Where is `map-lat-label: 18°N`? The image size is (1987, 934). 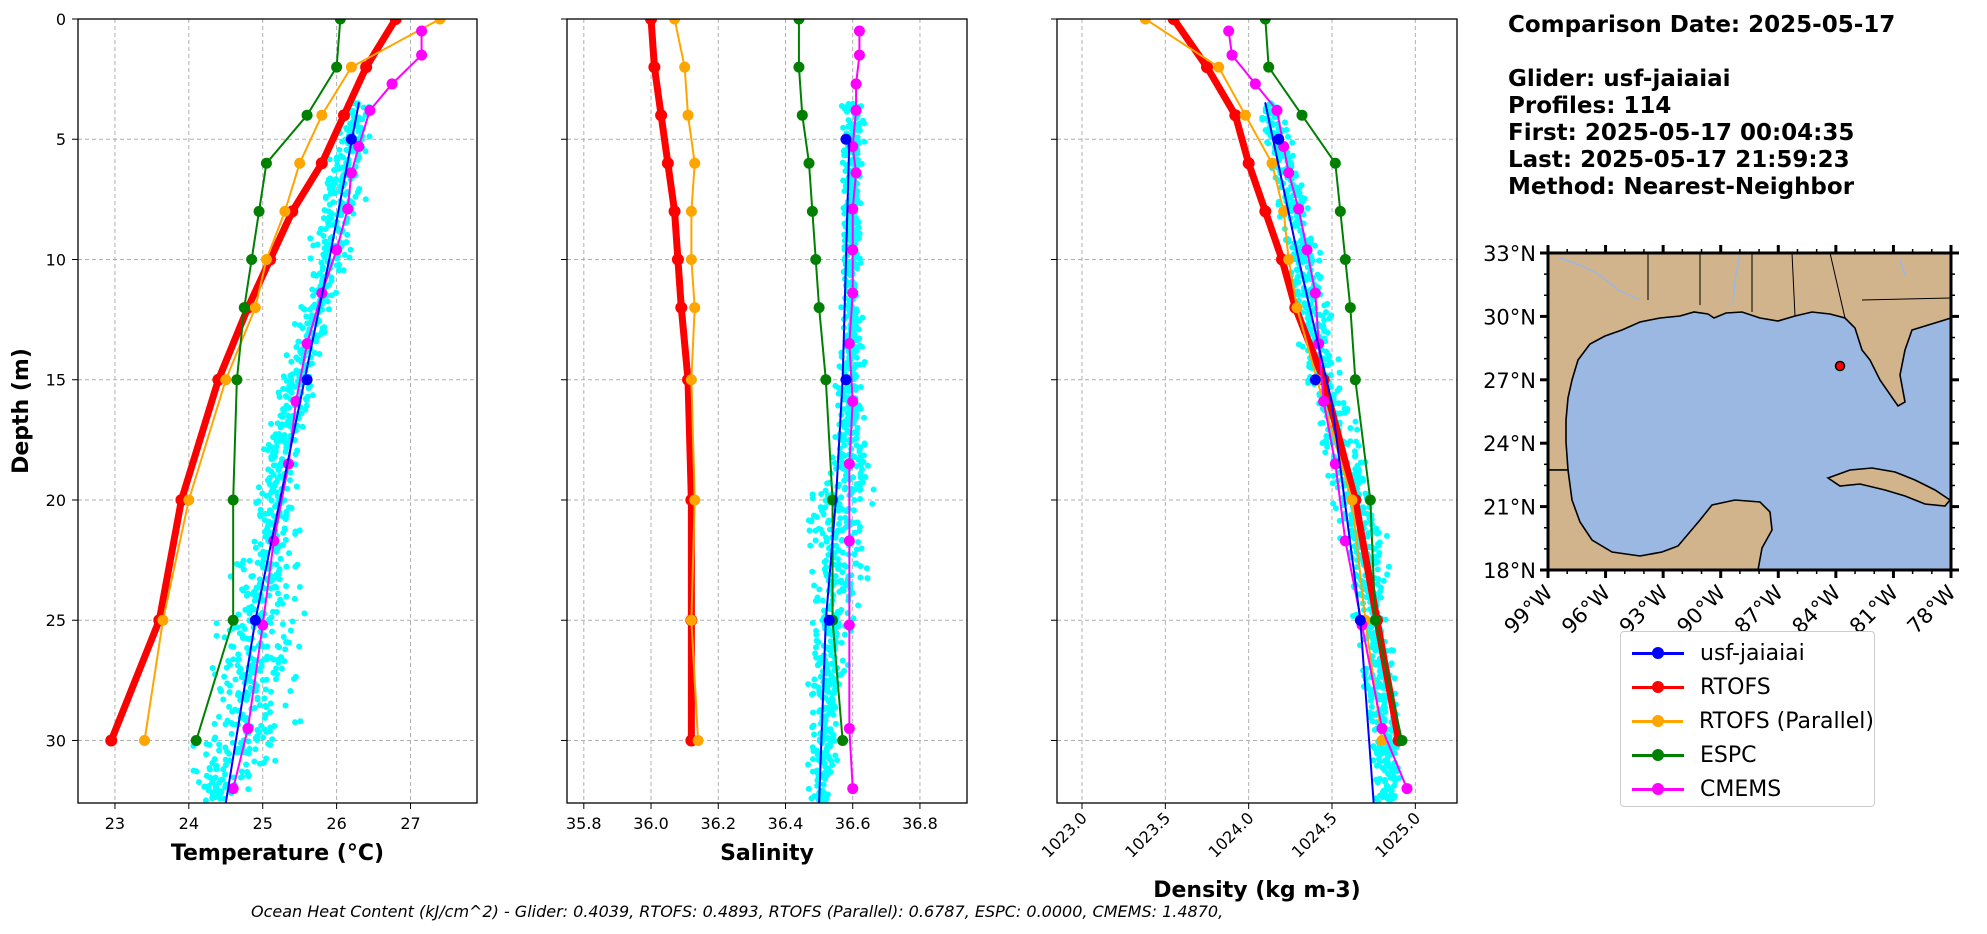
map-lat-label: 18°N is located at coordinates (1509, 571).